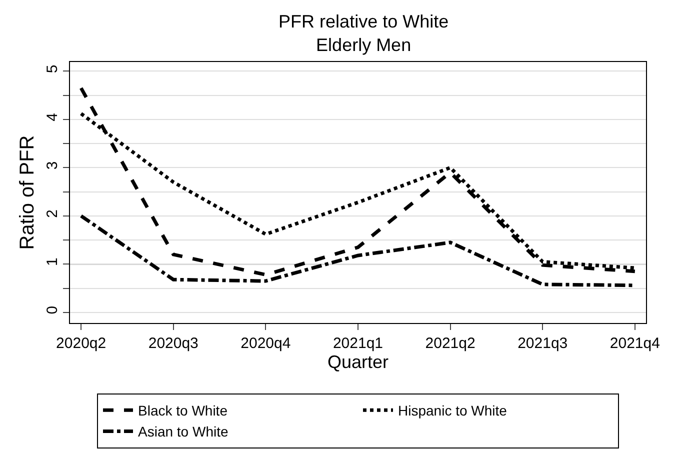 The width and height of the screenshot is (686, 461). What do you see at coordinates (358, 343) in the screenshot?
I see `x-tick-label: 2021q1` at bounding box center [358, 343].